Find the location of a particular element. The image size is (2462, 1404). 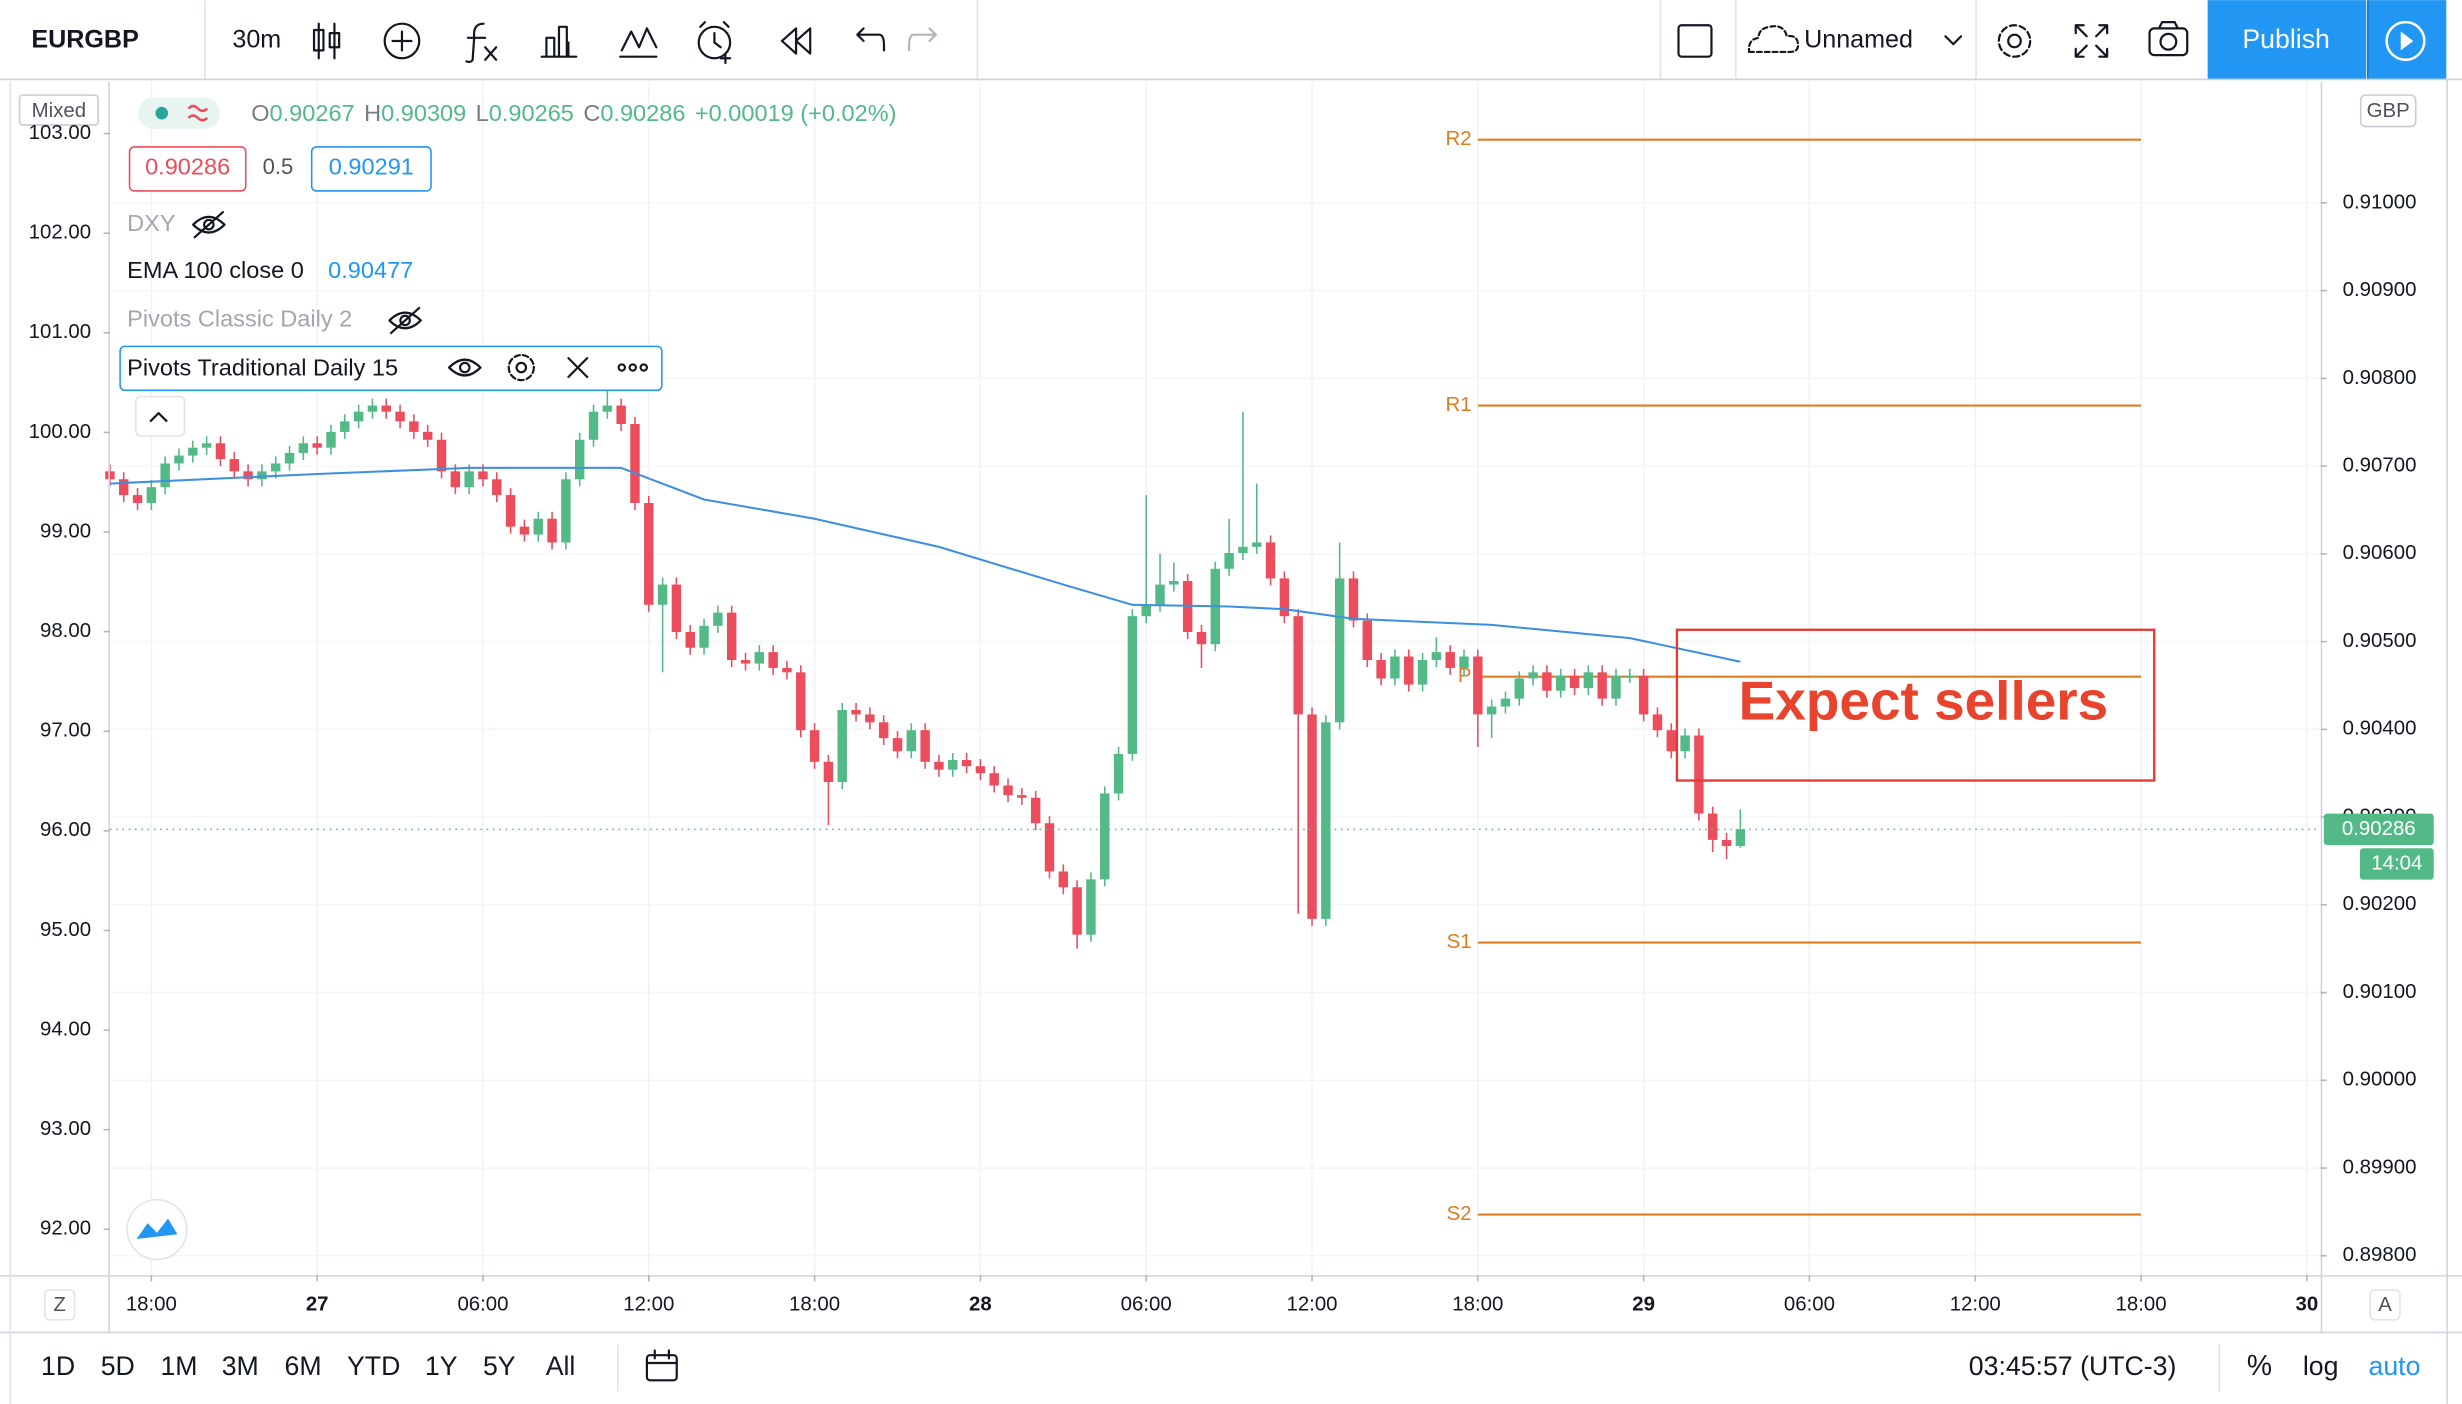

countdown-badge is located at coordinates (2396, 864).